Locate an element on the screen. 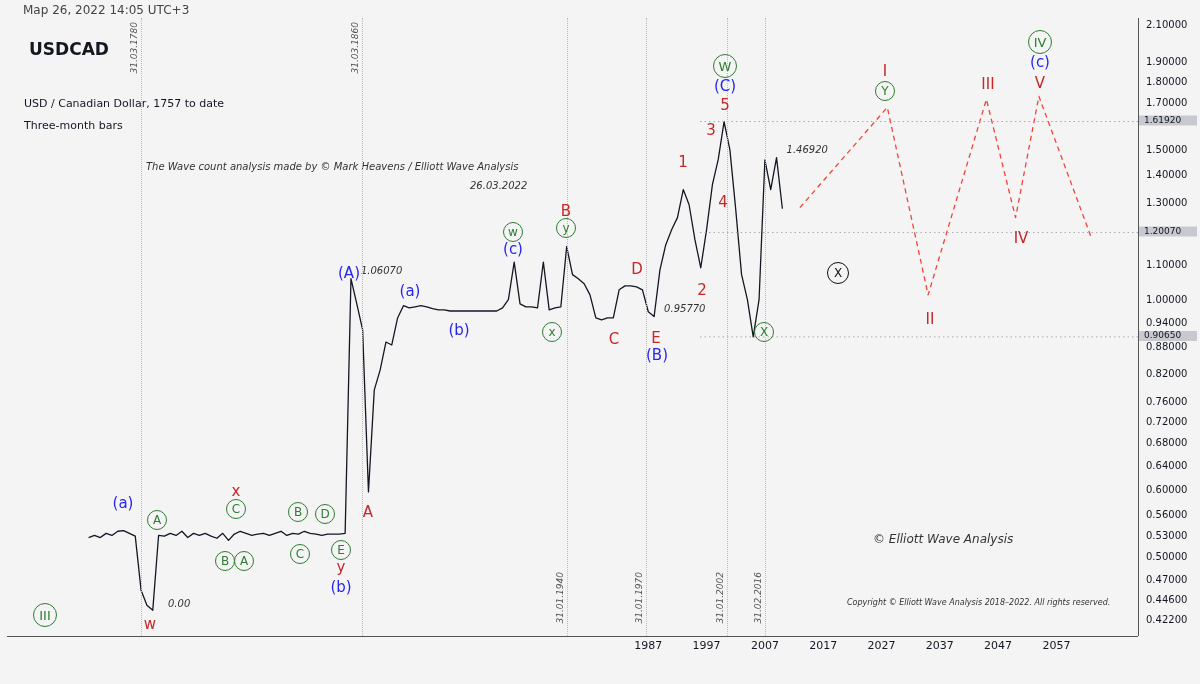 This screenshot has width=1200, height=684. x-tick-label: 2017 is located at coordinates (823, 646).